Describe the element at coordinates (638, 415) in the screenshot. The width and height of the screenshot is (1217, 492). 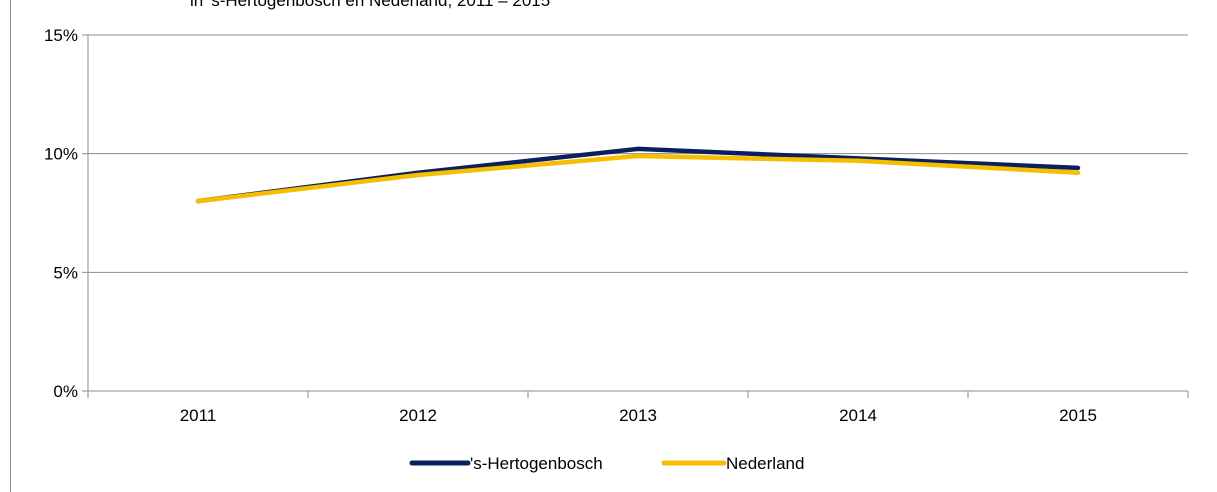
I see `x-tick-label: 2013` at that location.